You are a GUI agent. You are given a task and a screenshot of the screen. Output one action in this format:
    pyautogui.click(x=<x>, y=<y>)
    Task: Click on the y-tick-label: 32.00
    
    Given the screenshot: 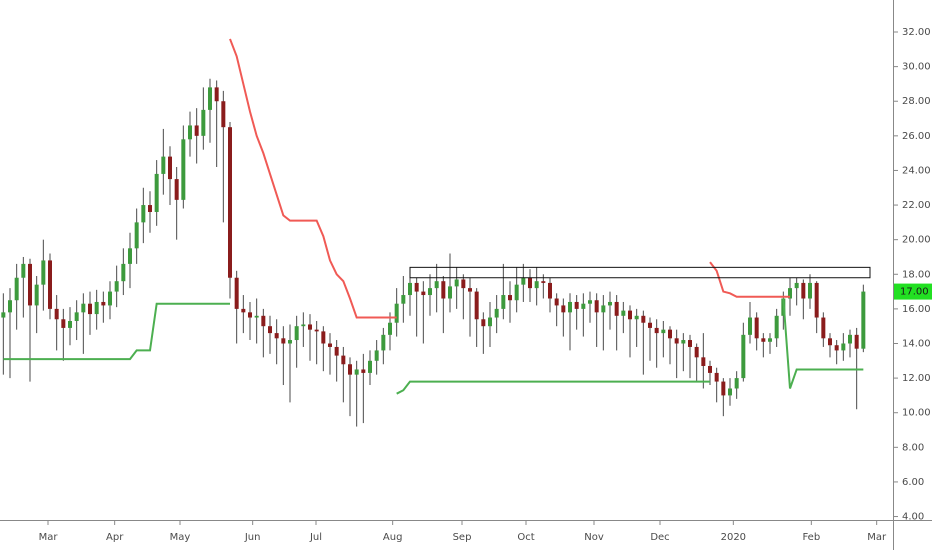 What is the action you would take?
    pyautogui.click(x=916, y=32)
    